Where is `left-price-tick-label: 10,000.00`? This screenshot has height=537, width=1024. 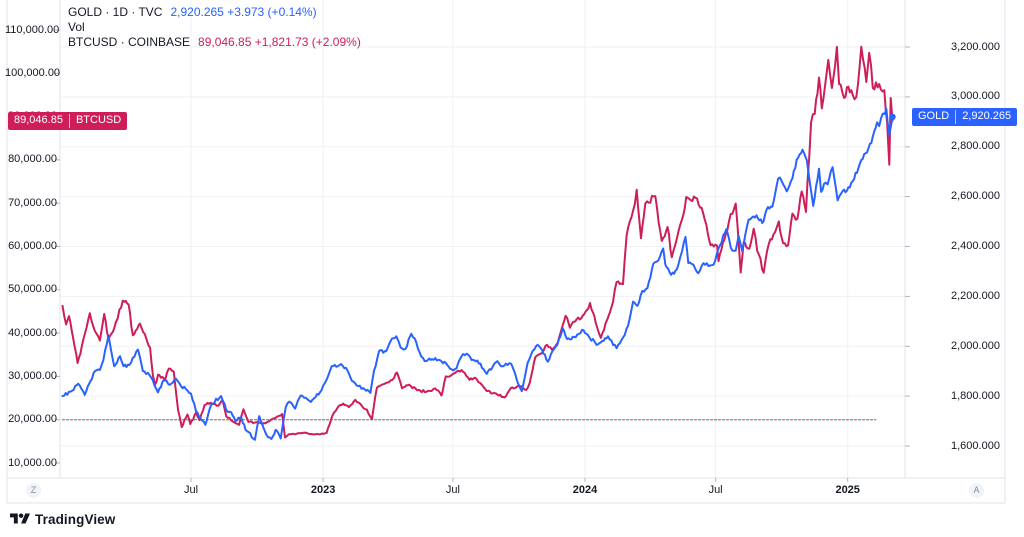
left-price-tick-label: 10,000.00 is located at coordinates (32, 462).